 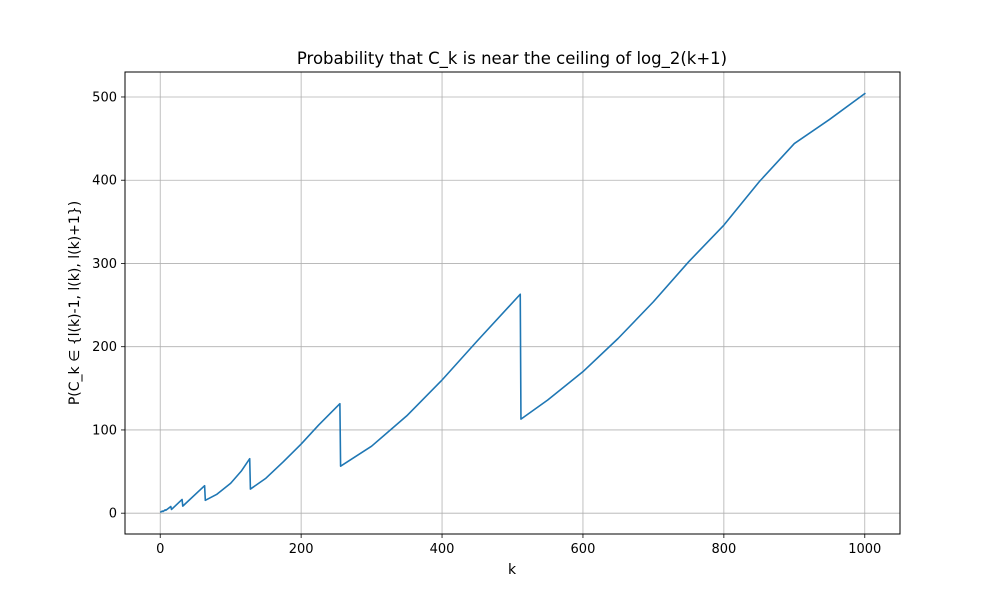 I want to click on y-tick-label: 0, so click(x=113, y=514).